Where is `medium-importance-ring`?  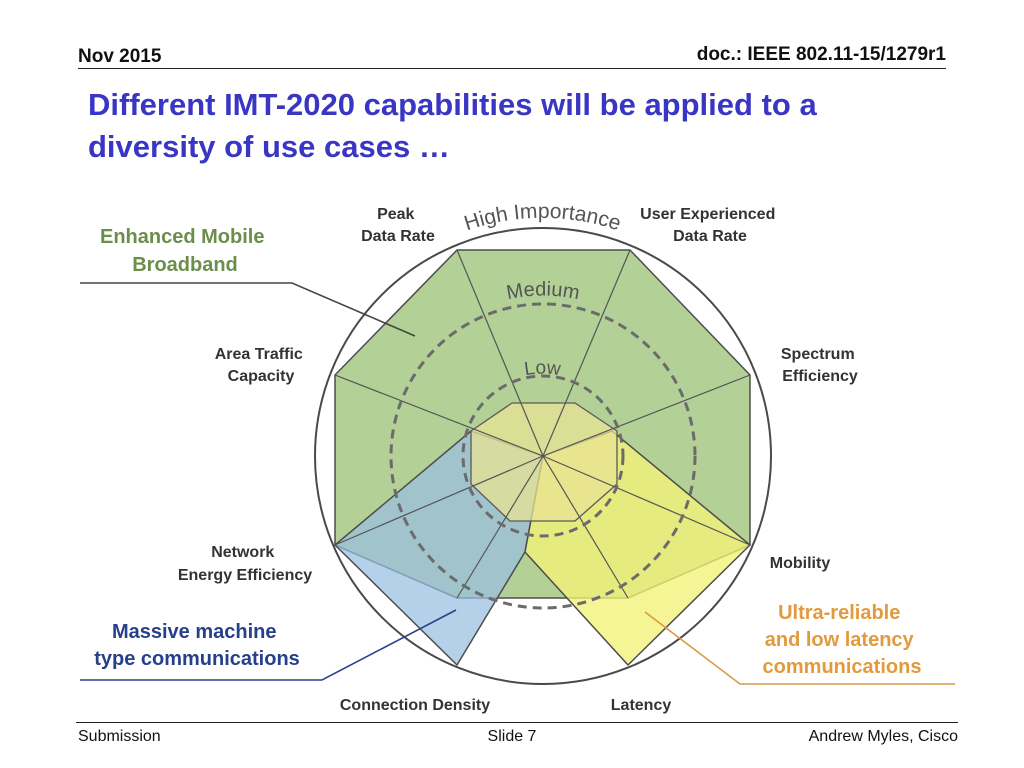 medium-importance-ring is located at coordinates (543, 456).